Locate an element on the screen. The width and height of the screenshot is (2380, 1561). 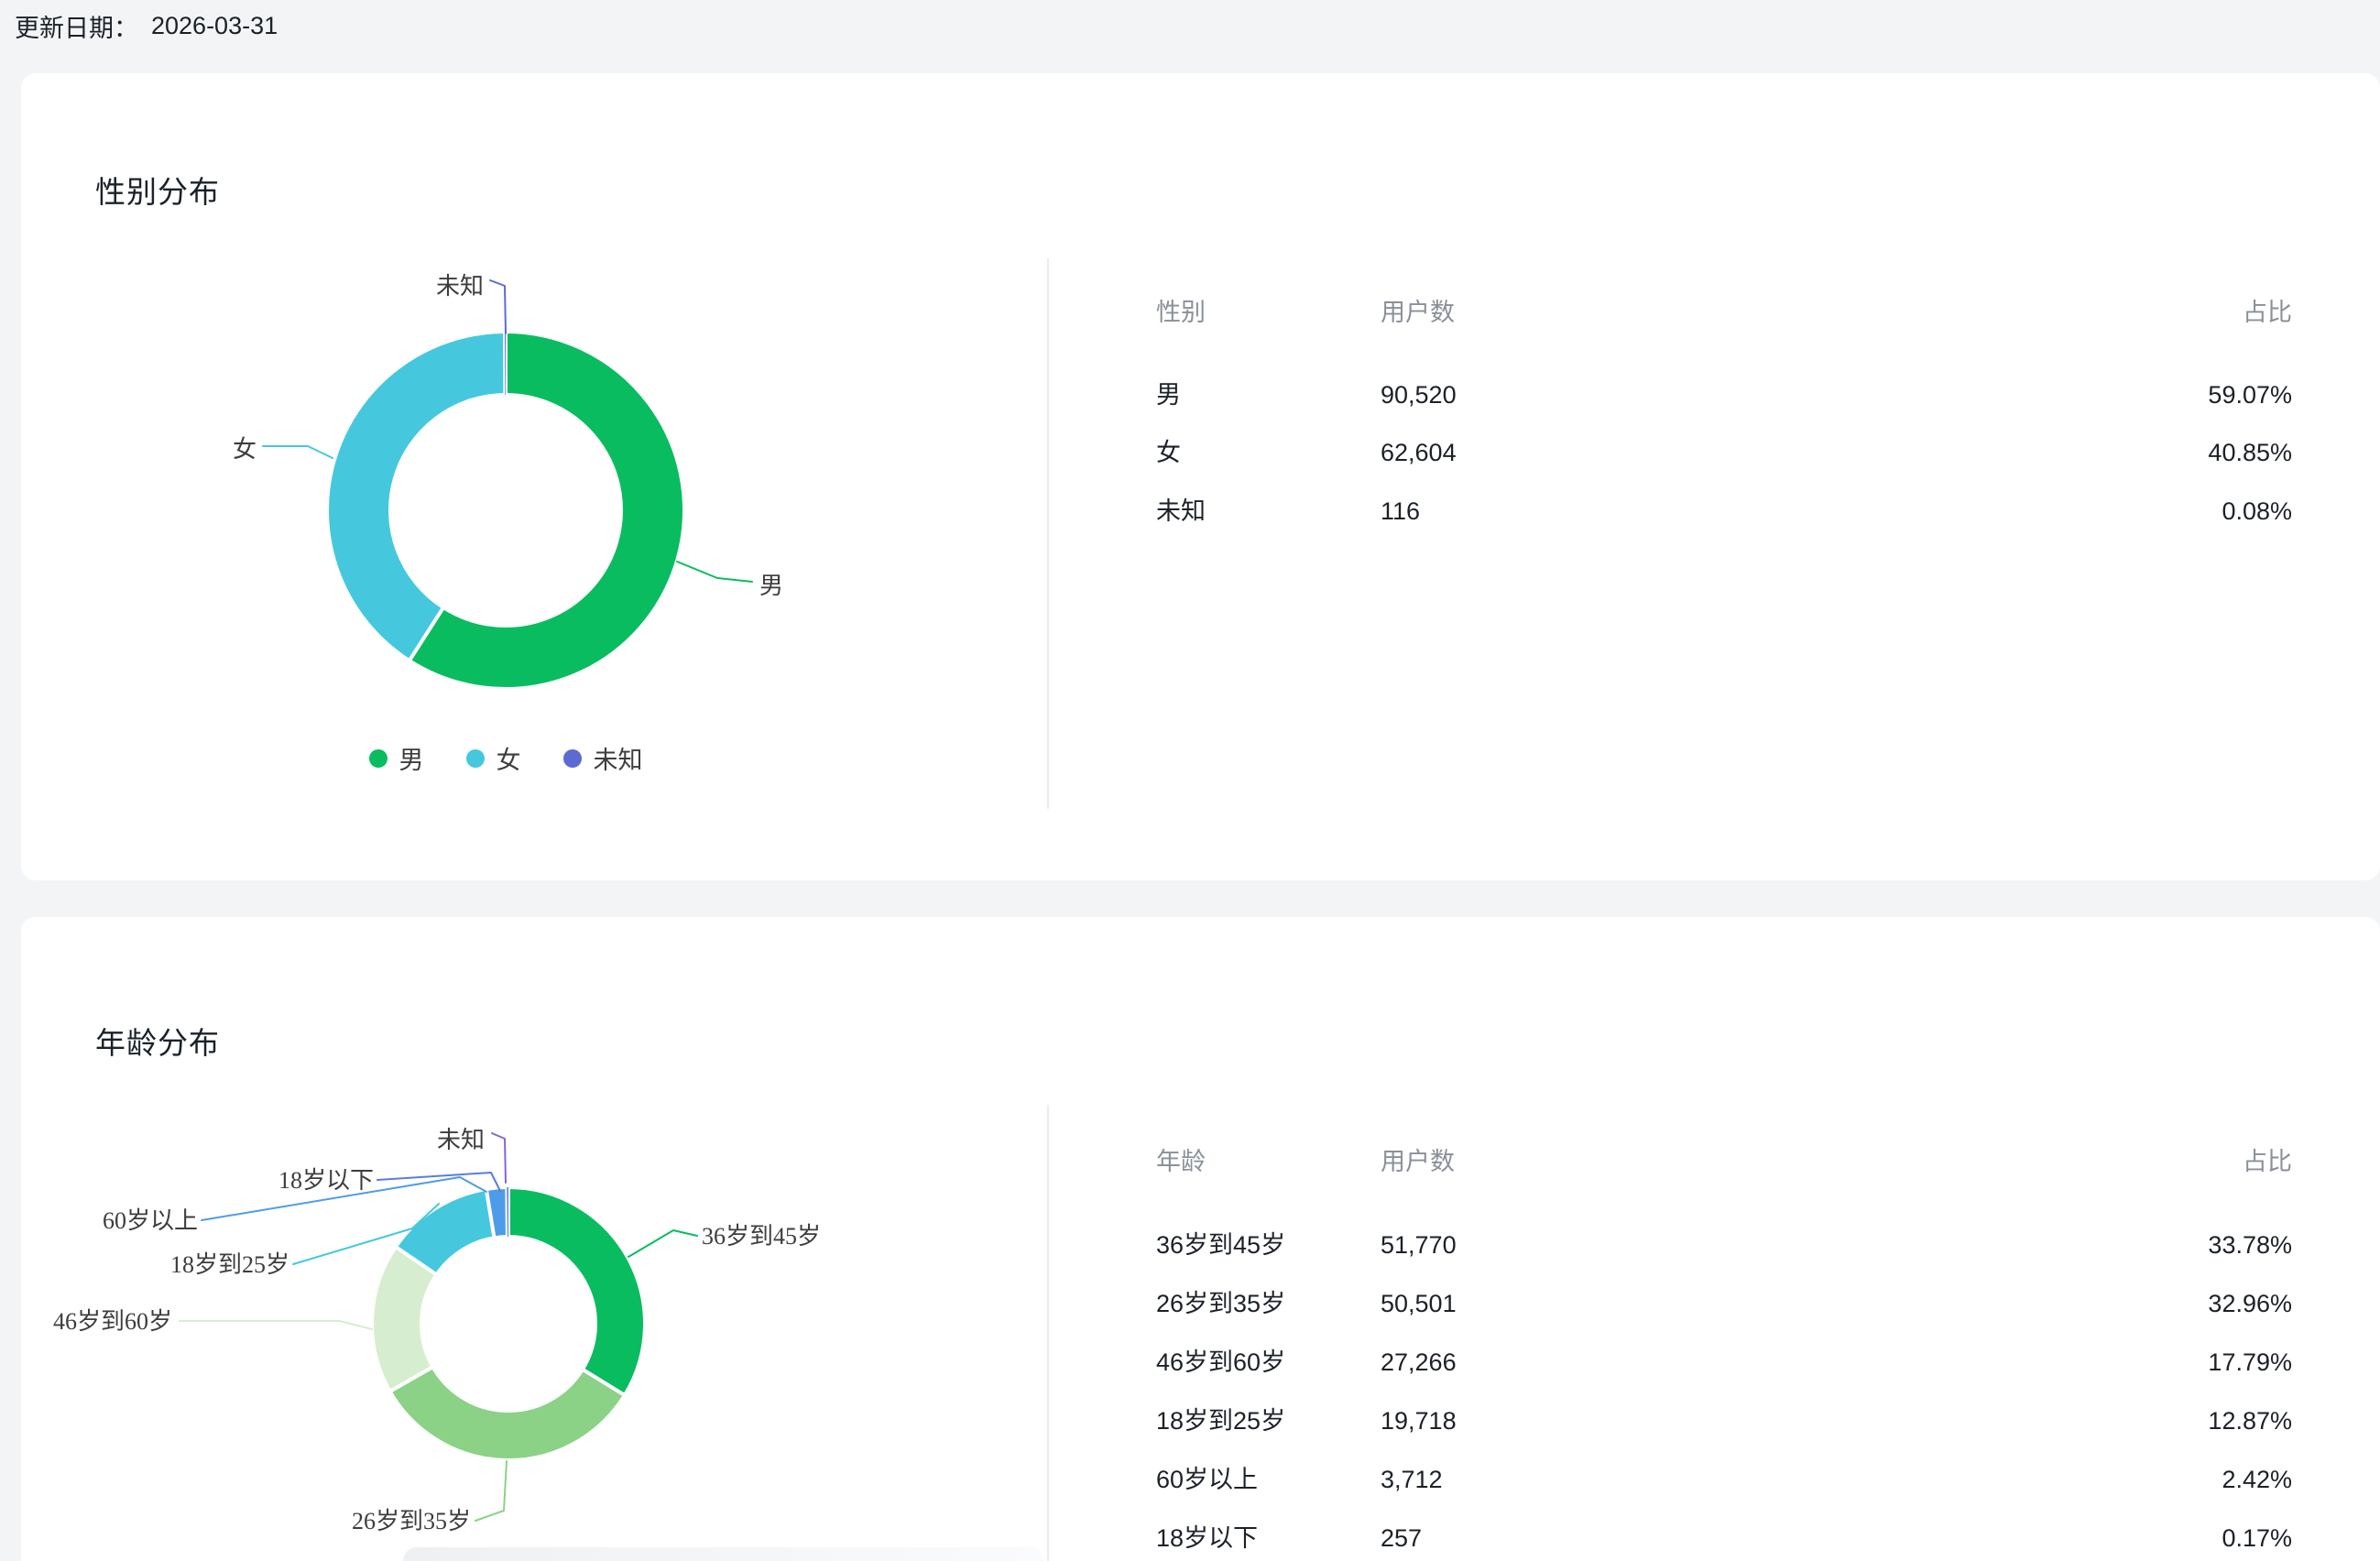
gender-section-title: 性别分布 is located at coordinates (157, 192).